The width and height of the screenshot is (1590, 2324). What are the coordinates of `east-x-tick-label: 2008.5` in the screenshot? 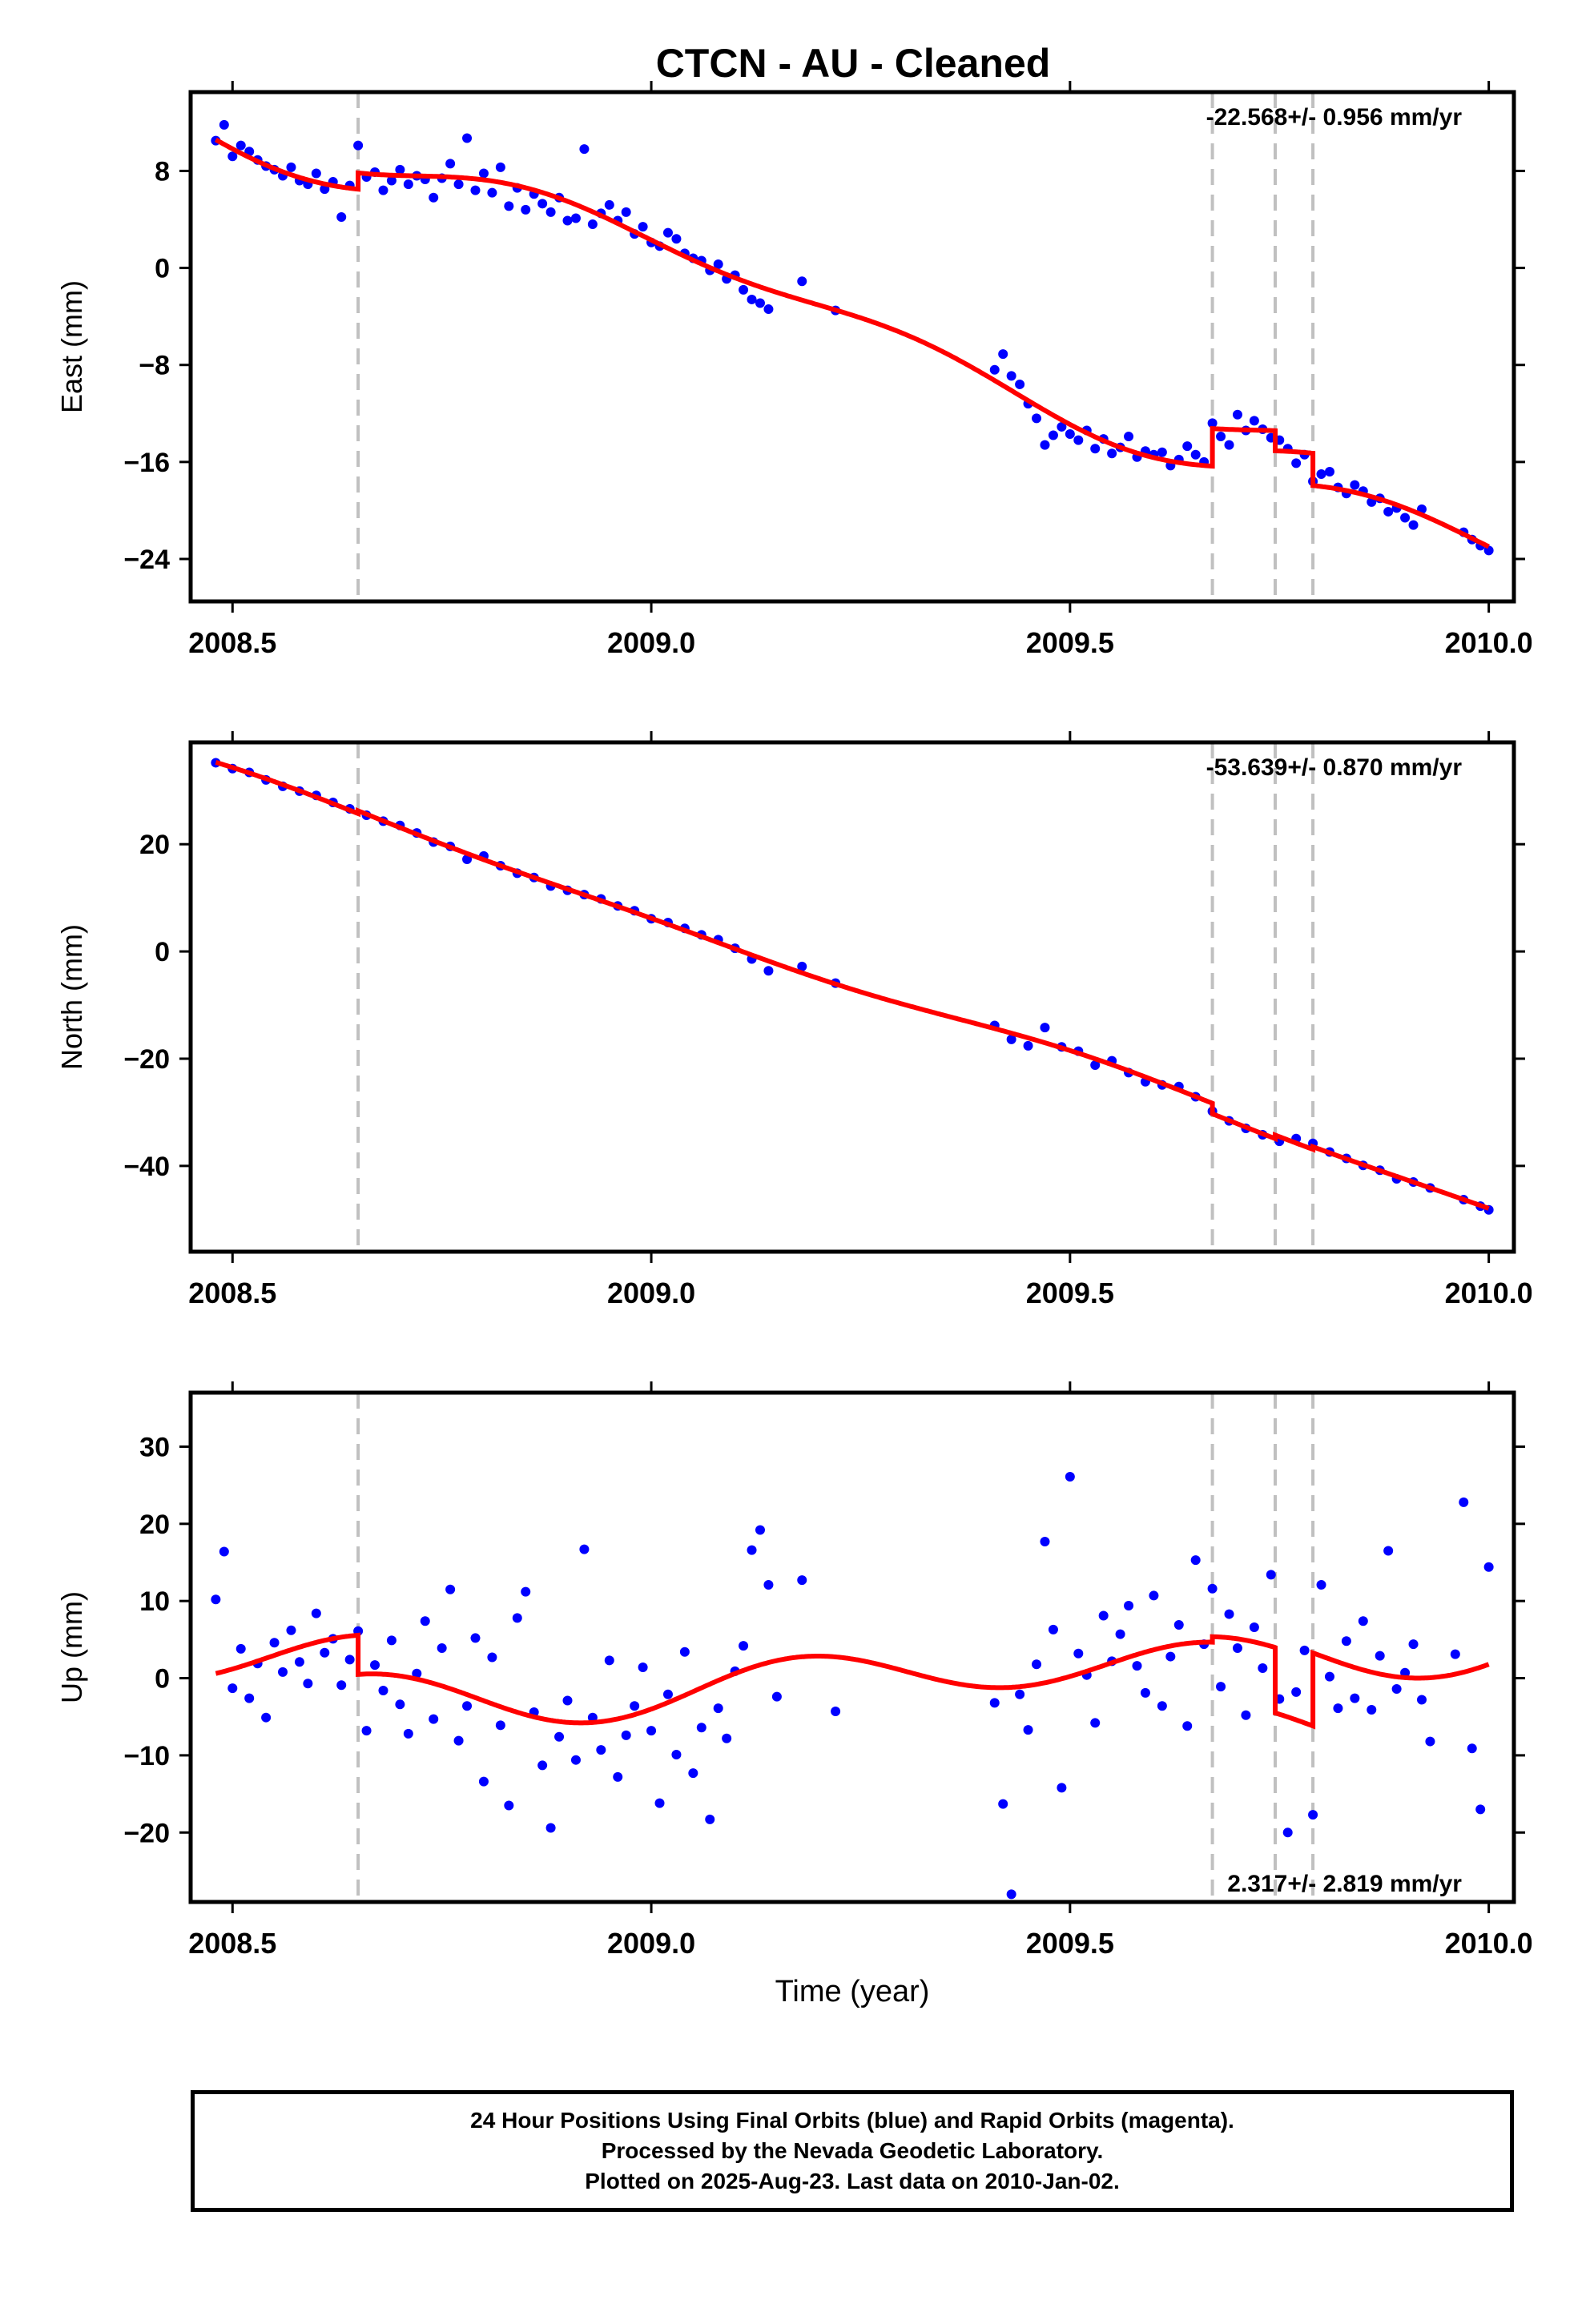 It's located at (232, 642).